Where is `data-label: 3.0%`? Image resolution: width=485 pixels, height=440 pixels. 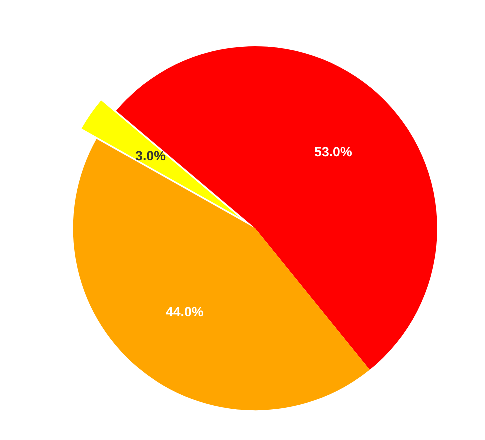 data-label: 3.0% is located at coordinates (151, 156).